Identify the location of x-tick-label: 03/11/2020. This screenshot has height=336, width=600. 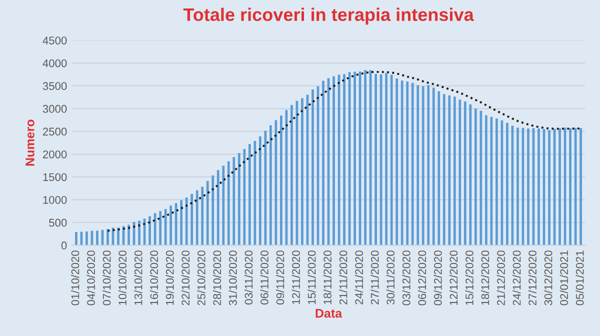
(248, 277).